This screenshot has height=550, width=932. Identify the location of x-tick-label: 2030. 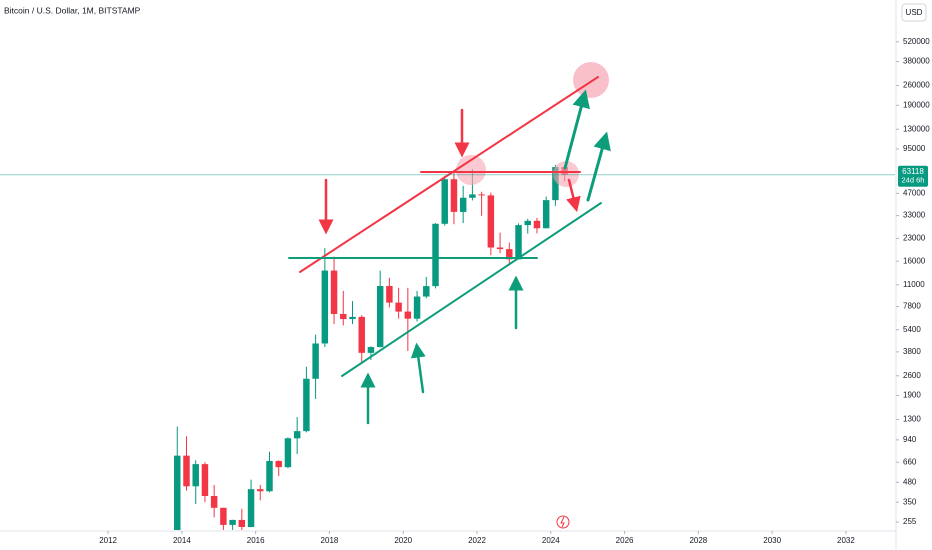
(772, 540).